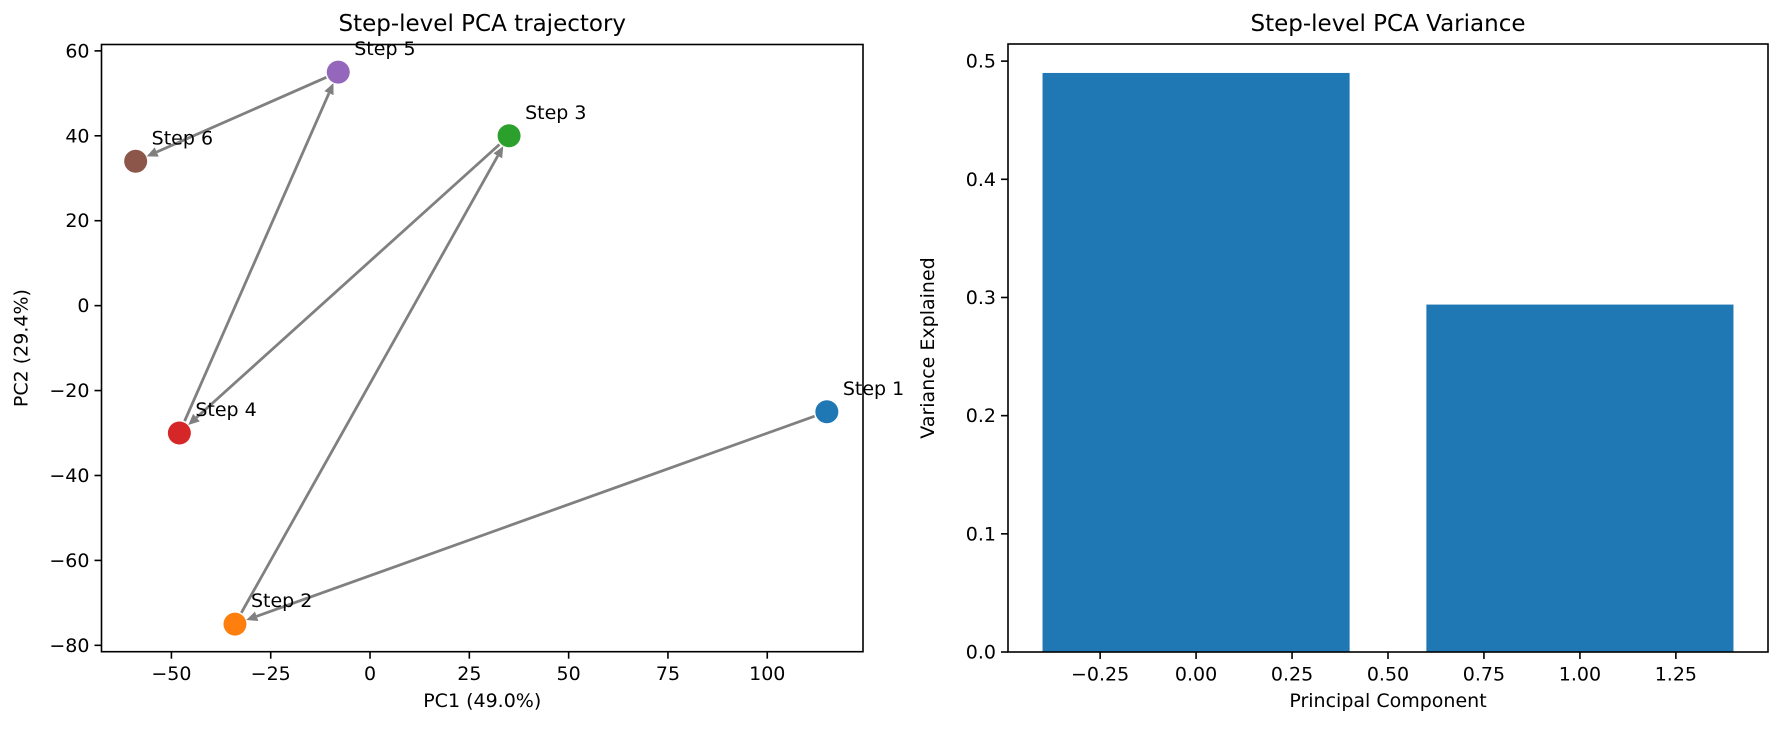  I want to click on y-tick-label: 0.0, so click(981, 653).